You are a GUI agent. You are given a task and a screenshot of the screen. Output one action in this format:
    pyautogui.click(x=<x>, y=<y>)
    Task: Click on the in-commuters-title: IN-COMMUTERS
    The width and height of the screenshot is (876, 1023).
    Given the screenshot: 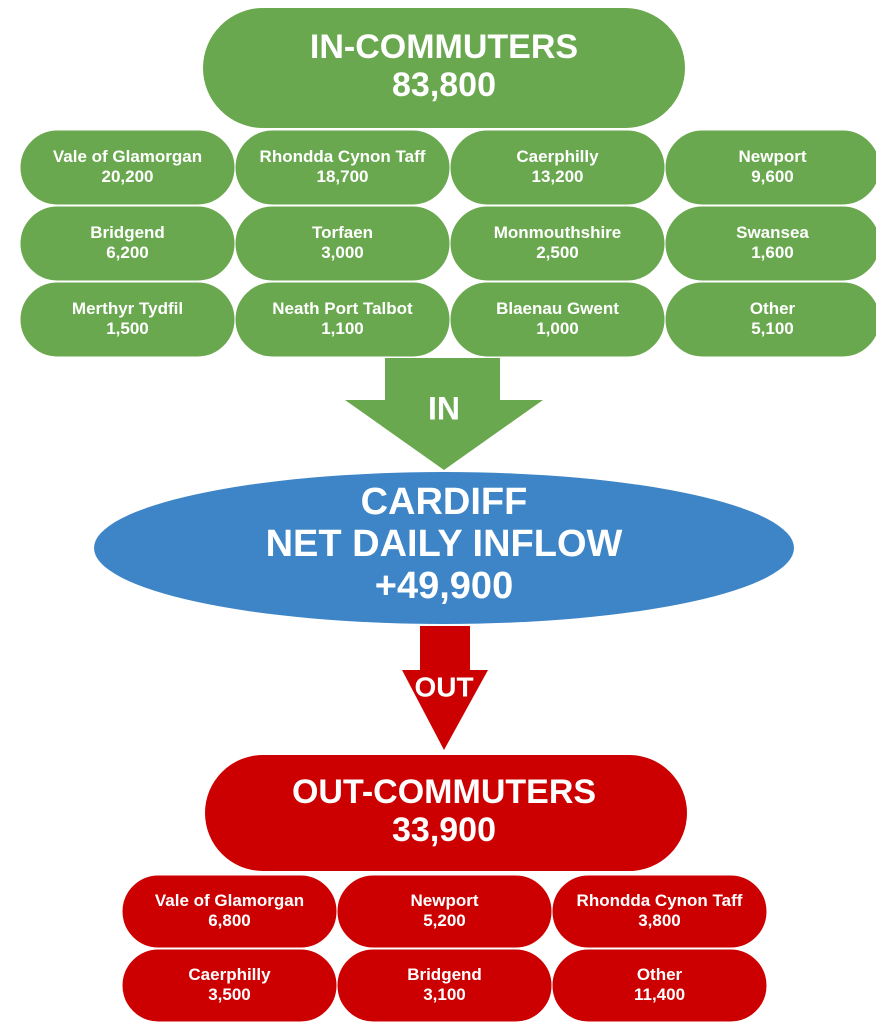 What is the action you would take?
    pyautogui.click(x=444, y=47)
    